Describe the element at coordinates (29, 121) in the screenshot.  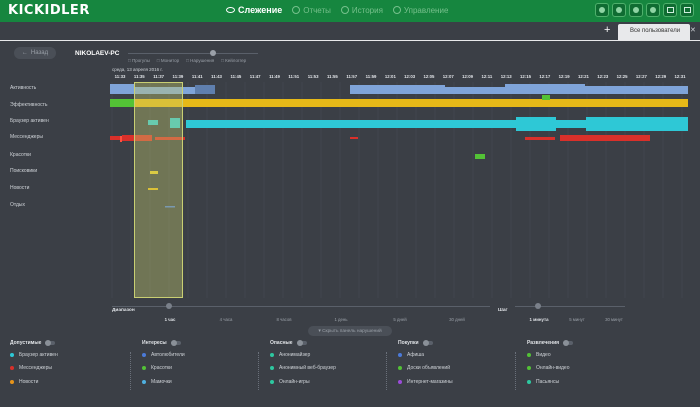
I see `row-label: Браузер активен` at that location.